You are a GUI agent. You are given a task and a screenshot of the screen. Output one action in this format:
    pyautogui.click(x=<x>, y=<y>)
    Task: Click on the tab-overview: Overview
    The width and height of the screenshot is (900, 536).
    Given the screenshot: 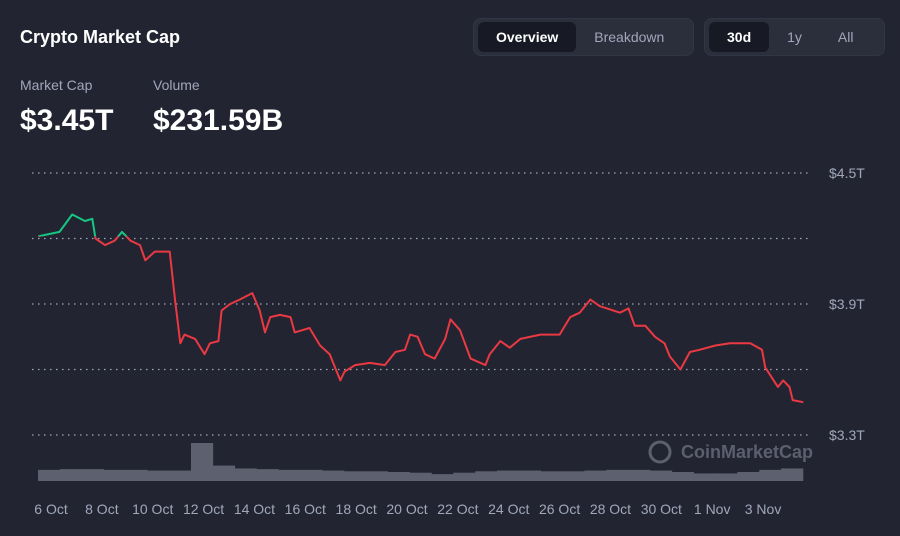 What is the action you would take?
    pyautogui.click(x=527, y=37)
    